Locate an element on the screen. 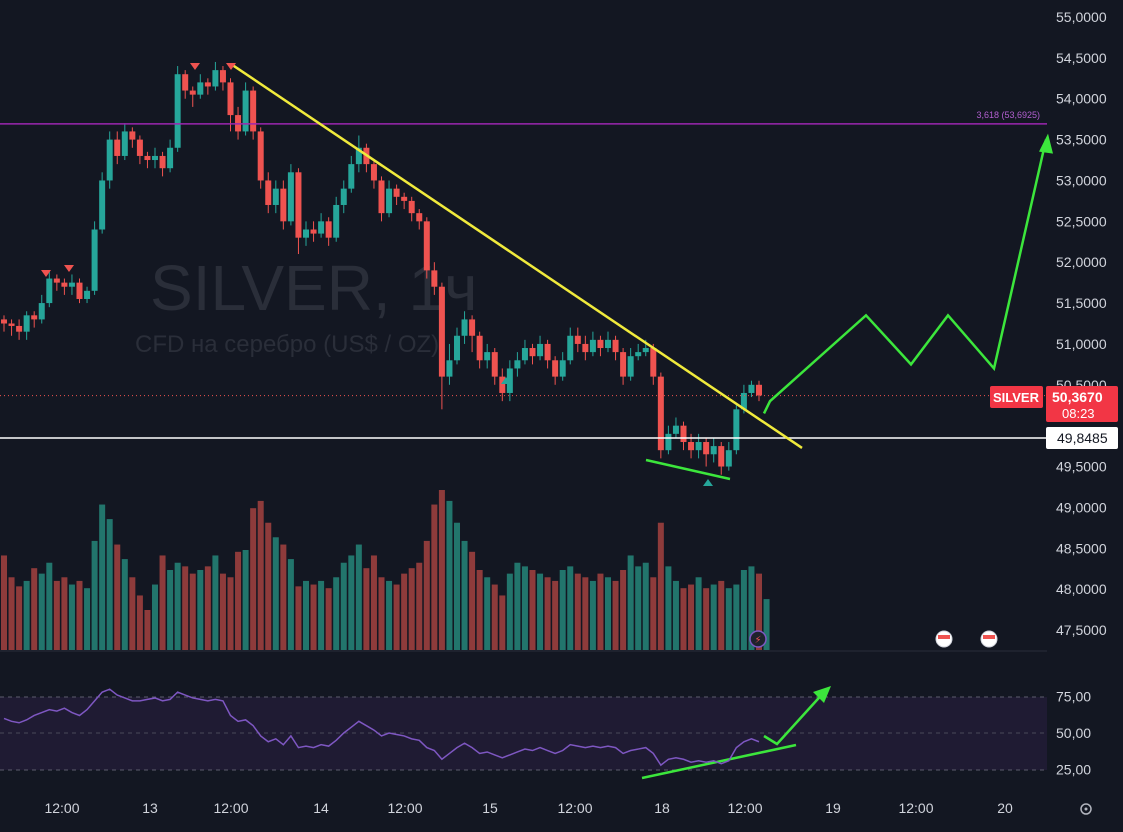 This screenshot has height=832, width=1123. rsi-axis: 75,00 50,00 25,00 is located at coordinates (1073, 733).